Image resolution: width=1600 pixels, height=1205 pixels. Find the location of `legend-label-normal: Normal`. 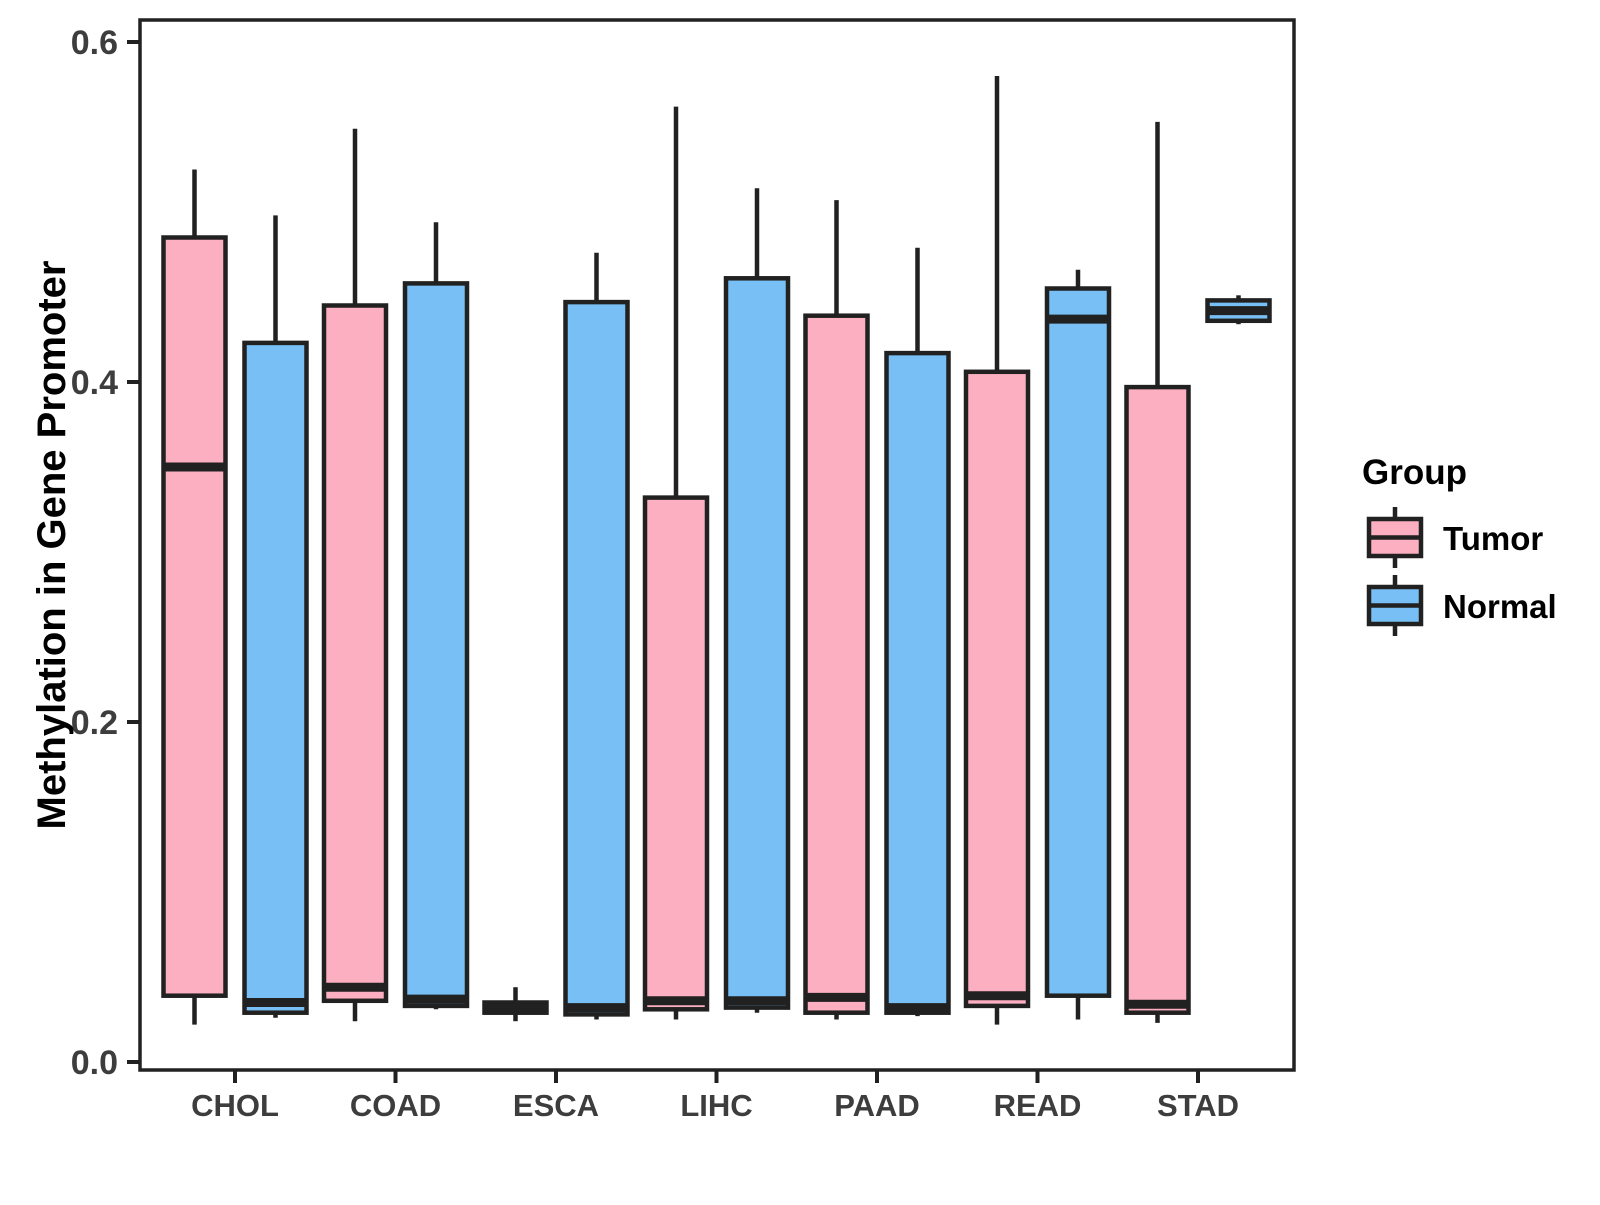

legend-label-normal: Normal is located at coordinates (1500, 606).